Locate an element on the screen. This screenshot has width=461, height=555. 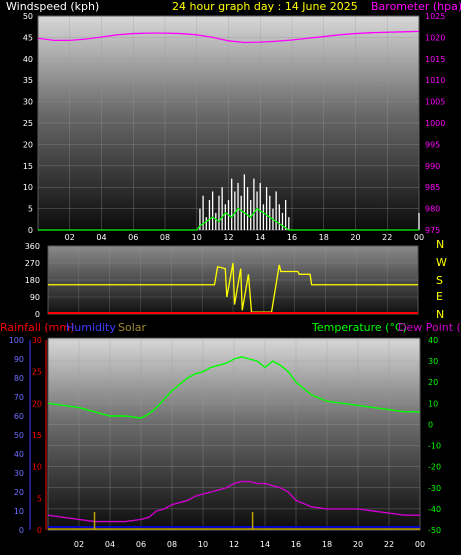
temperature-tick-label: -10 is located at coordinates (434, 446).